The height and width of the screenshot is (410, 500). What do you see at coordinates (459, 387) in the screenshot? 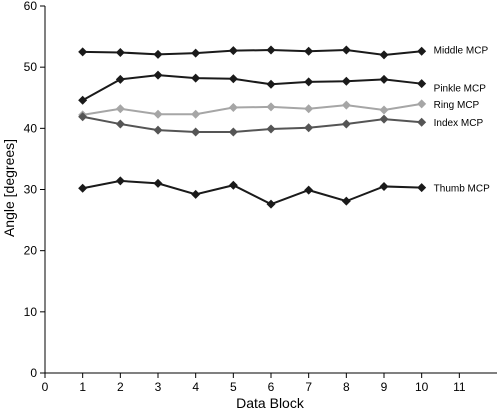
I see `x-tick-label: 11` at bounding box center [459, 387].